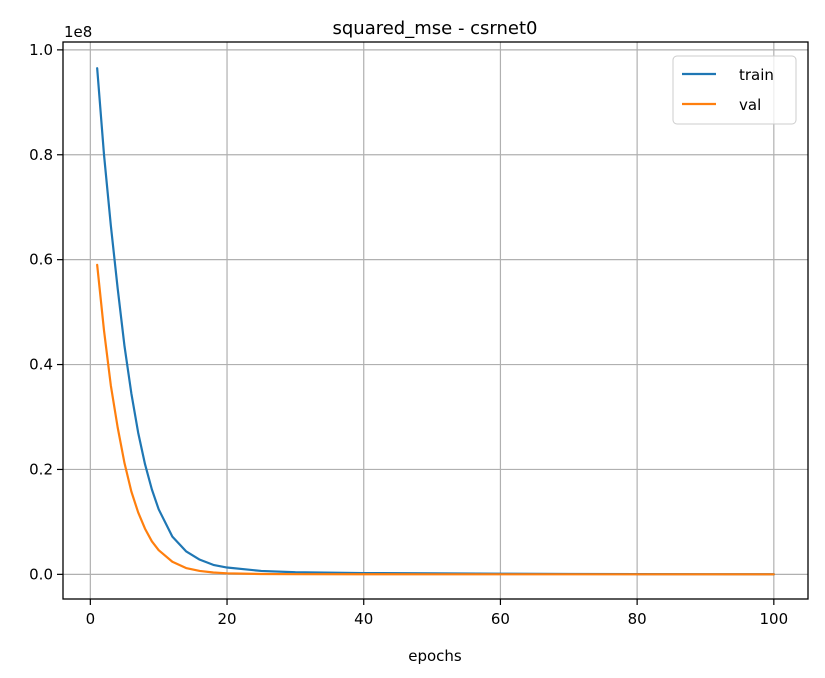 Image resolution: width=825 pixels, height=678 pixels. What do you see at coordinates (41, 574) in the screenshot?
I see `y-tick-label: 0.0` at bounding box center [41, 574].